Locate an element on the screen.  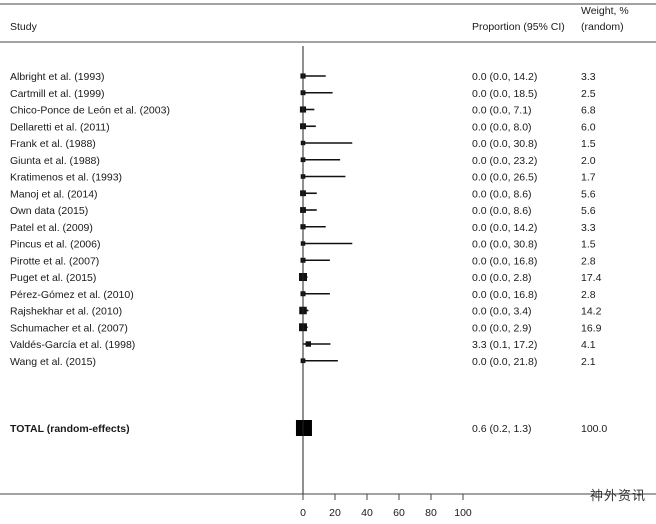
study-row: Cartmill et al. (1999) 0.0 (0.0, 18.5) 2.5 is located at coordinates (303, 94).